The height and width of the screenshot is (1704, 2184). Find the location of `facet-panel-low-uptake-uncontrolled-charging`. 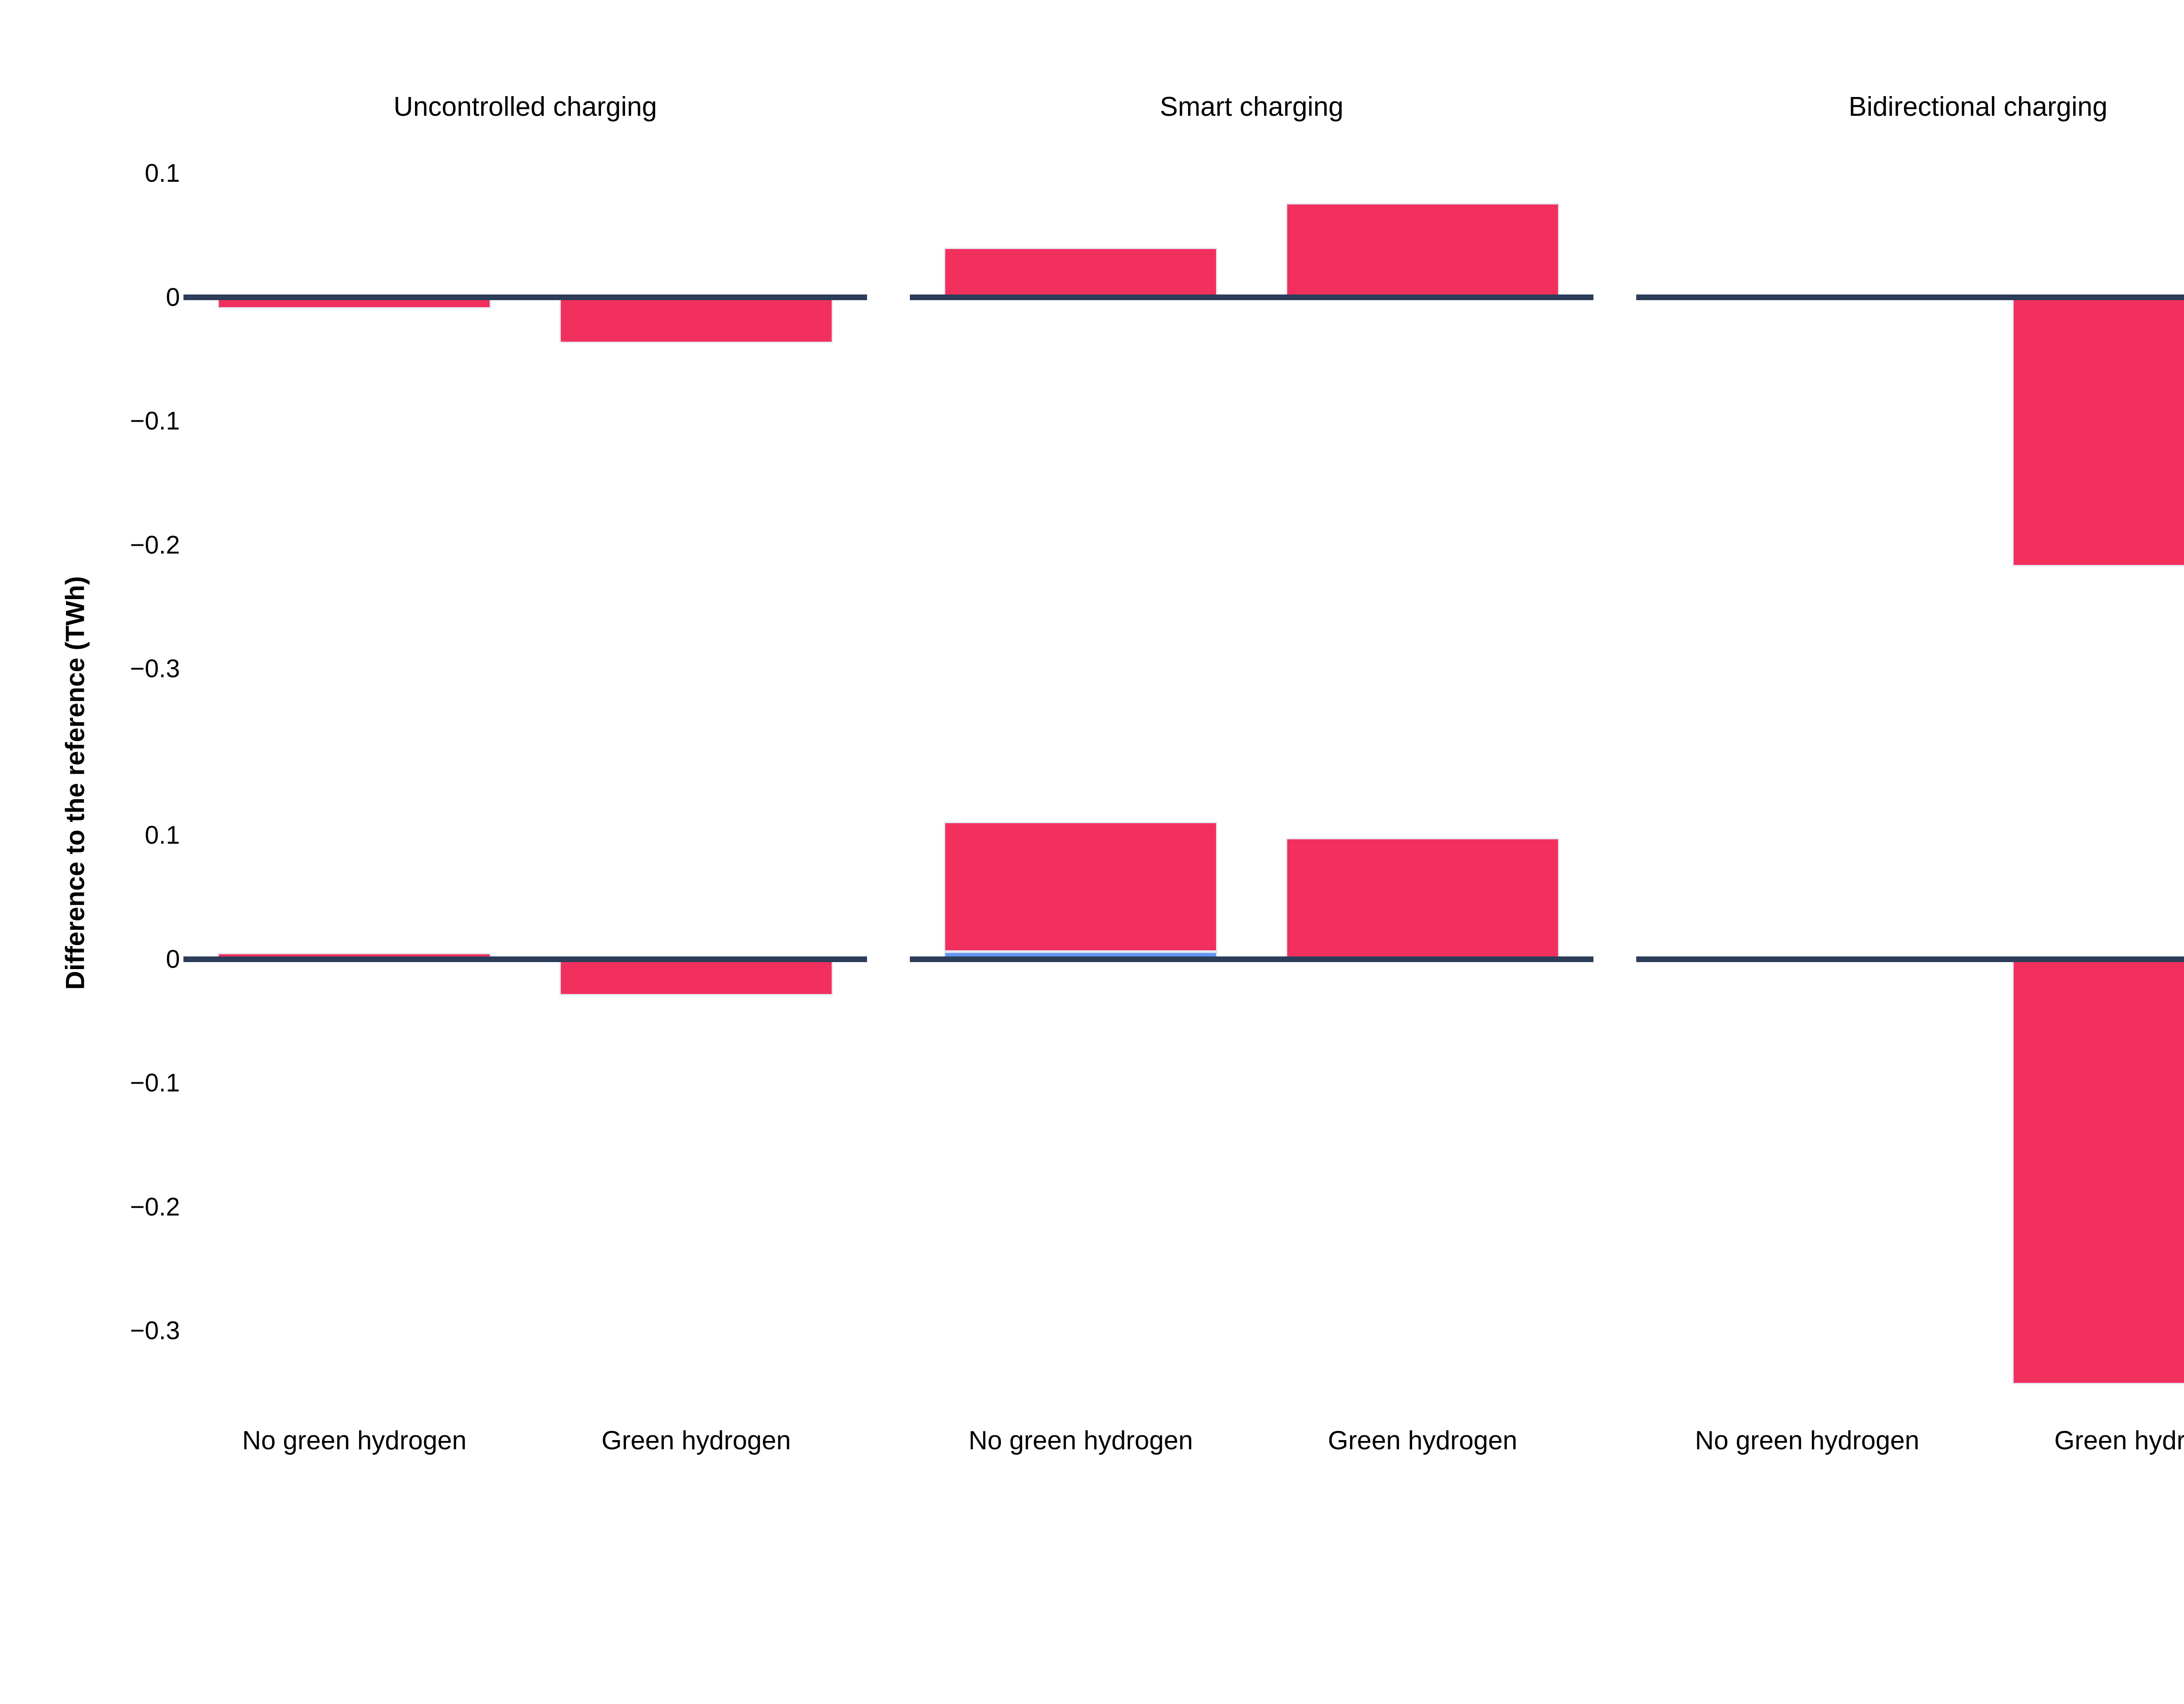

facet-panel-low-uptake-uncontrolled-charging is located at coordinates (525, 452).